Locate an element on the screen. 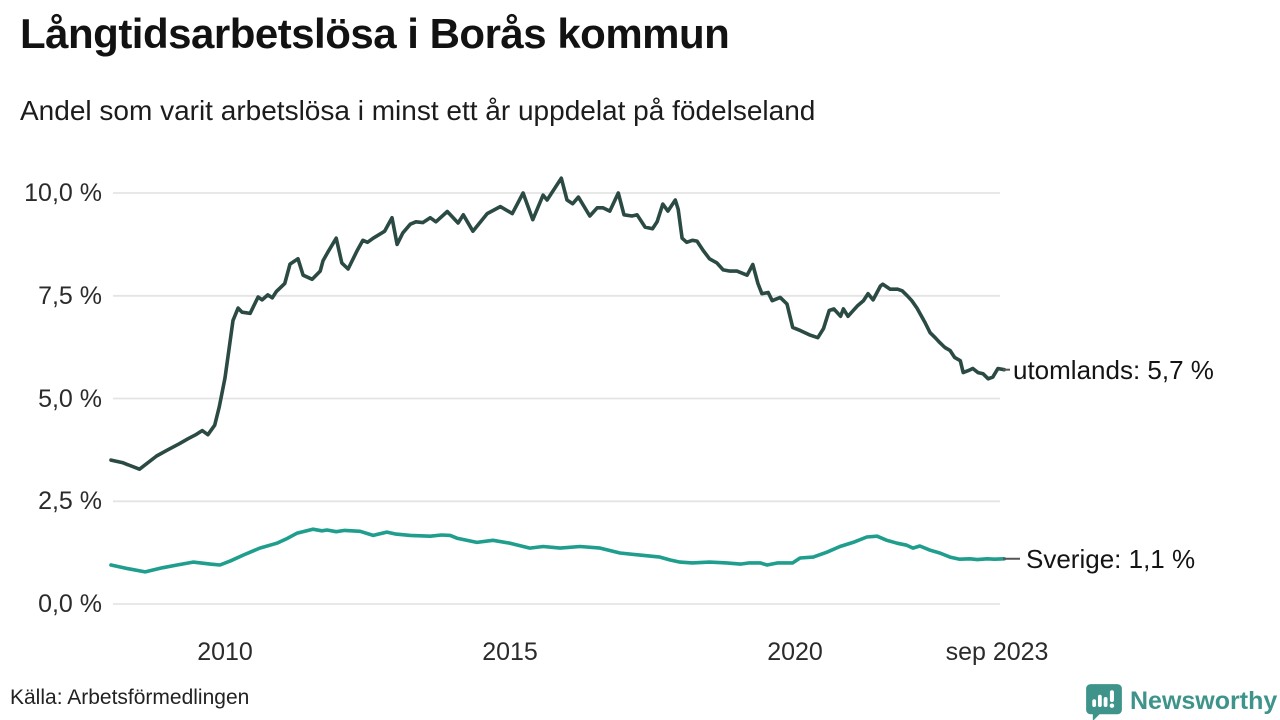  series-line-Sverige is located at coordinates (557, 550).